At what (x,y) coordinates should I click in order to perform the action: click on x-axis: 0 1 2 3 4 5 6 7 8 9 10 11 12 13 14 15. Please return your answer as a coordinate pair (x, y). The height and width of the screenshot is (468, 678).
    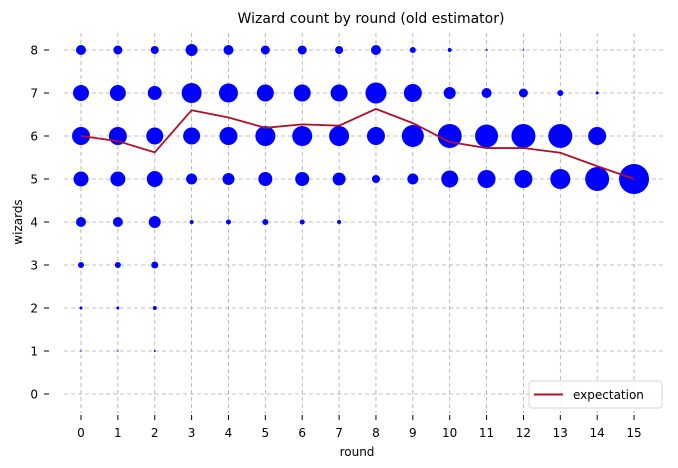
    Looking at the image, I should click on (359, 427).